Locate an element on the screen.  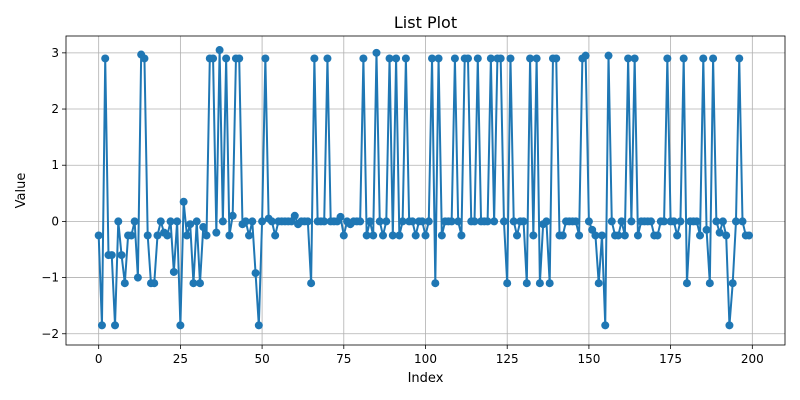
y-tick-label: −2 is located at coordinates (50, 334).